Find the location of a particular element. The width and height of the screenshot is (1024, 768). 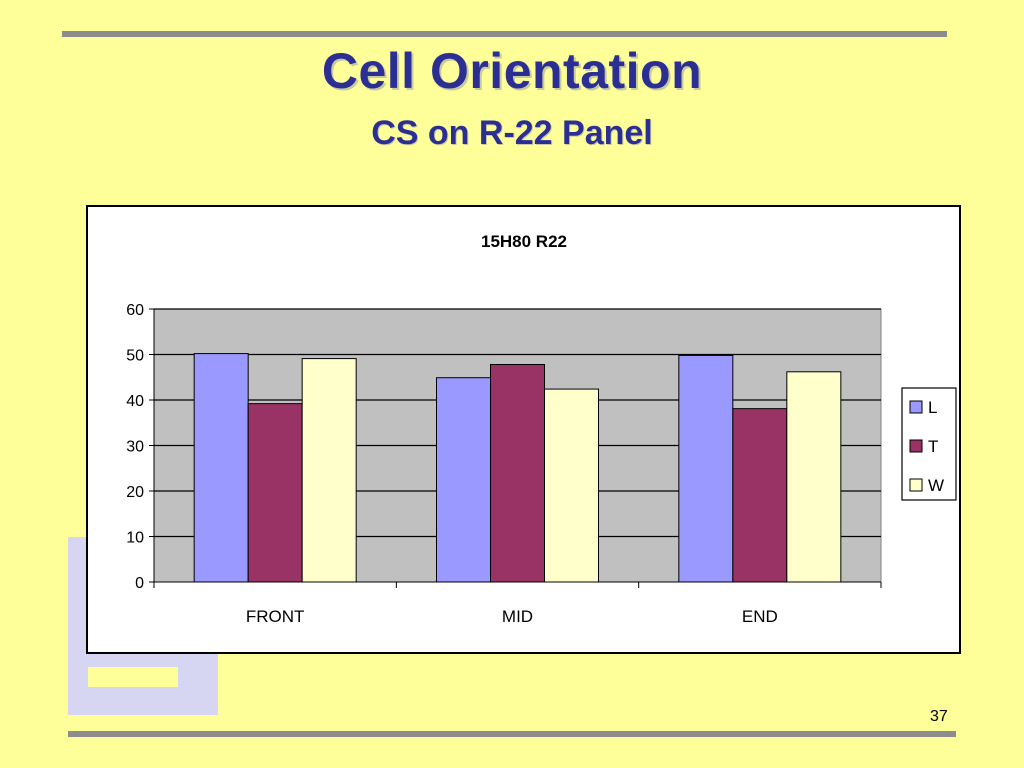

legend-swatch-w is located at coordinates (916, 485).